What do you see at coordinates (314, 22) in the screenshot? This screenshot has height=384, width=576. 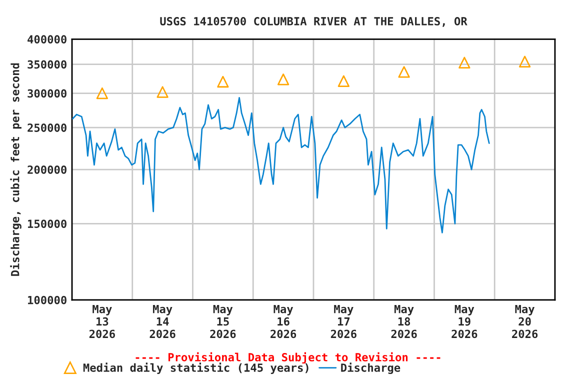 I see `chart-title: USGS 14105700 COLUMBIA RIVER AT THE DALLES, OR` at bounding box center [314, 22].